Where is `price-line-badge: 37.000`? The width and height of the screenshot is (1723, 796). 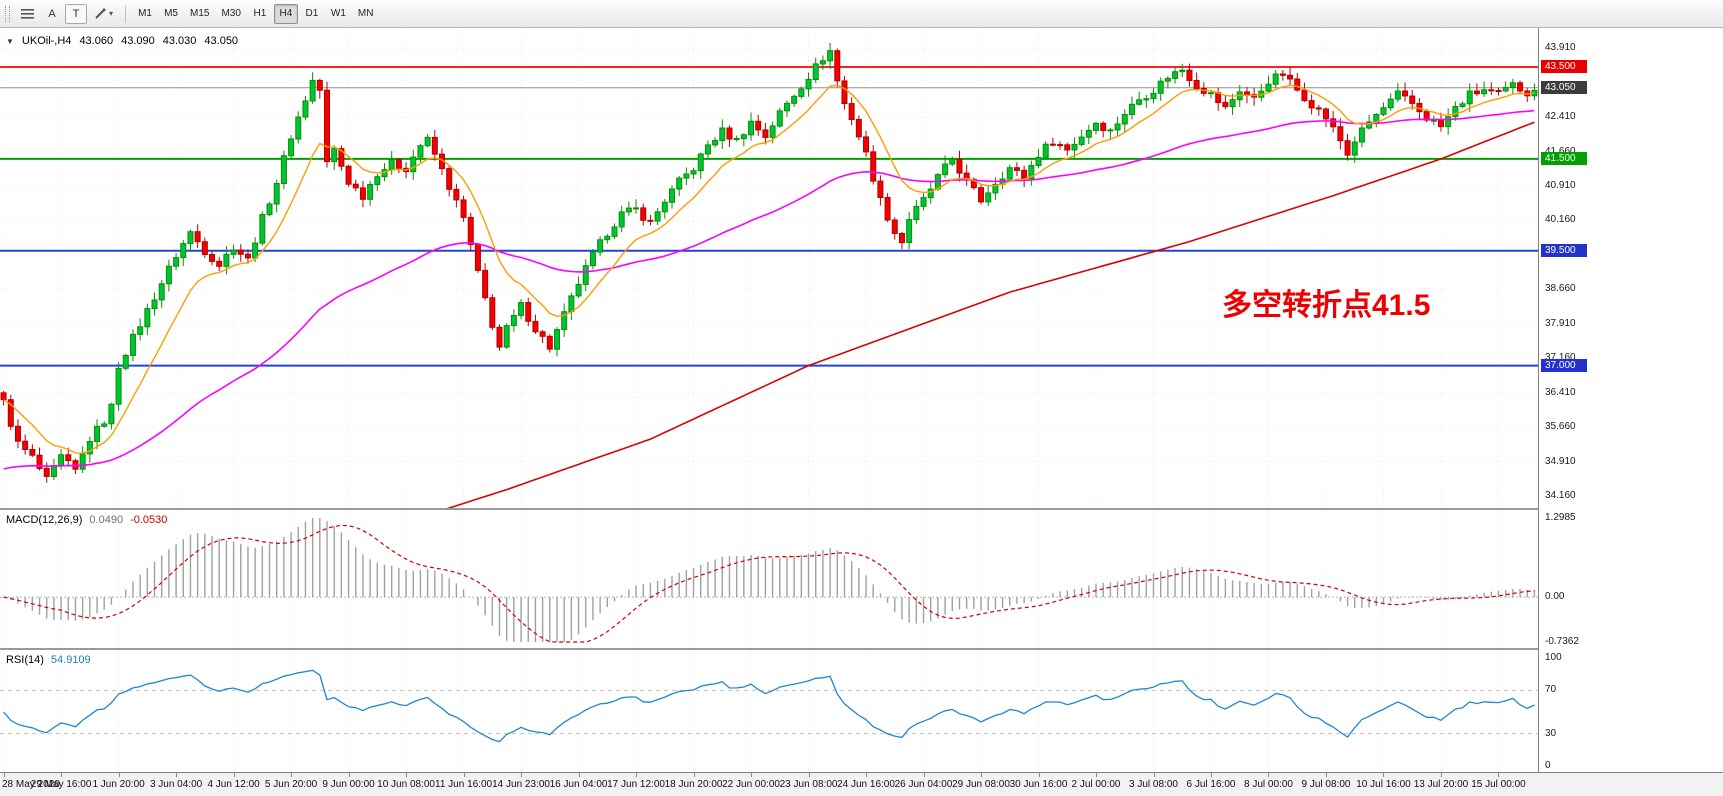
price-line-badge: 37.000 is located at coordinates (1564, 365).